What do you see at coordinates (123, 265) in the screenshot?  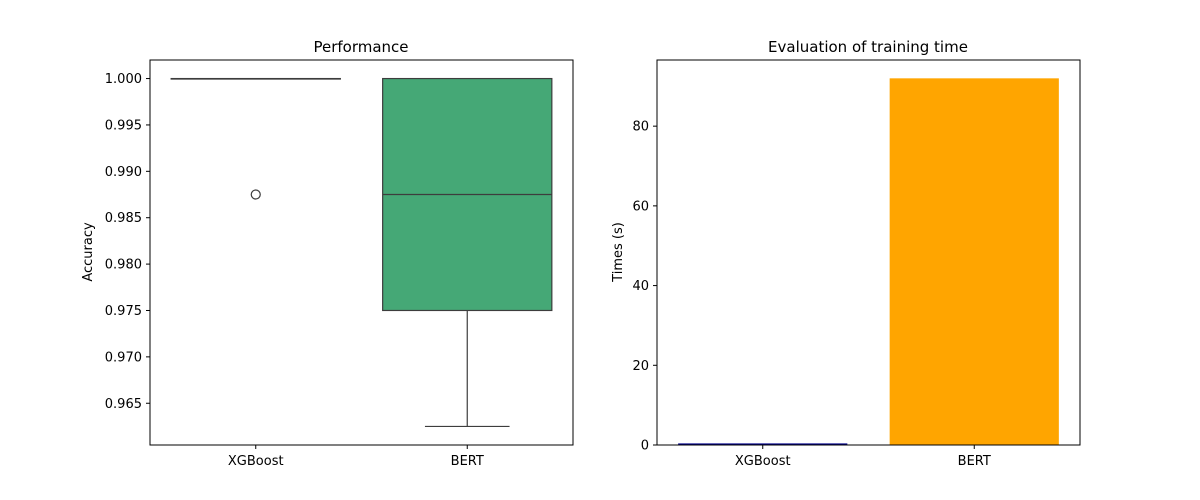 I see `y-tick-label: 0.980` at bounding box center [123, 265].